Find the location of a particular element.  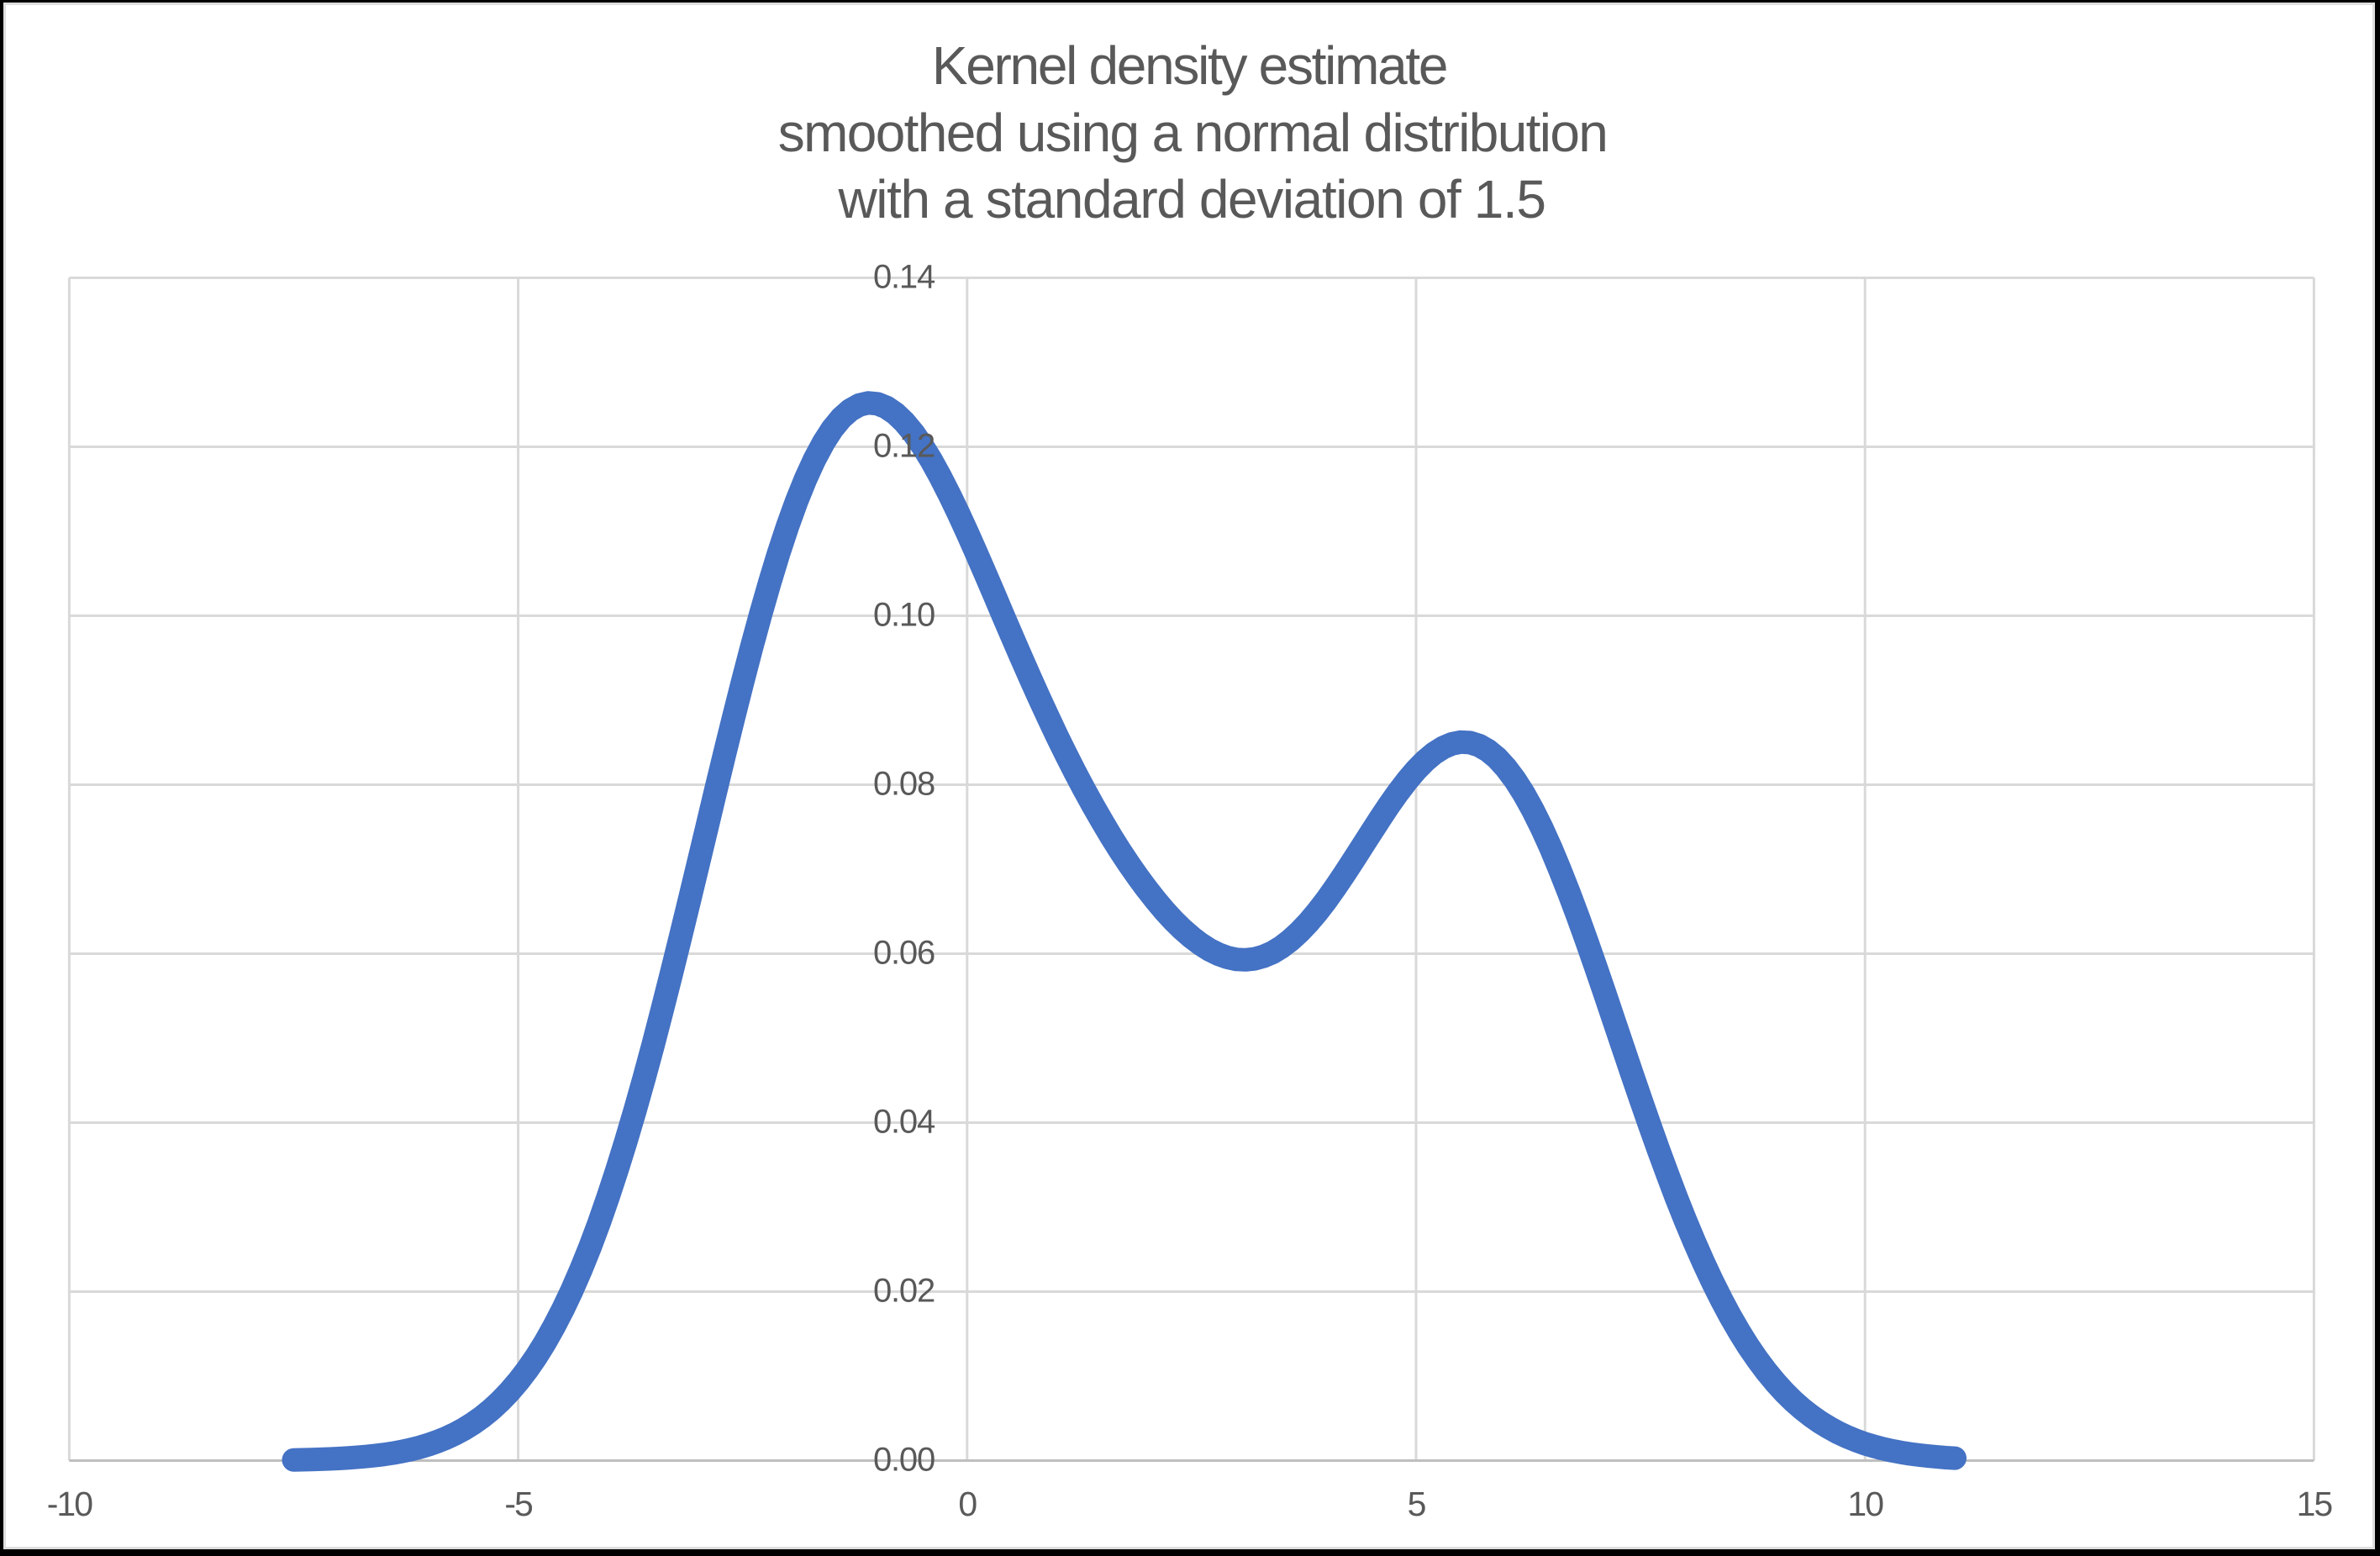

svg-text: -5 is located at coordinates (518, 1504).